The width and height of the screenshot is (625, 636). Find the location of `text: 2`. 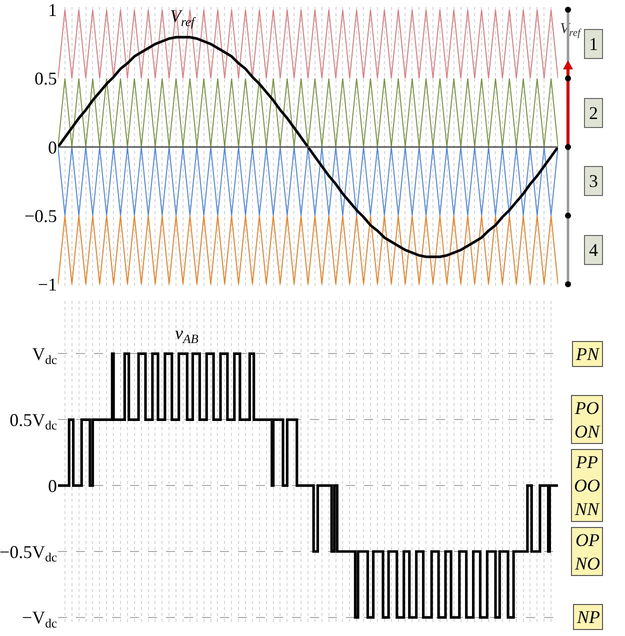

text: 2 is located at coordinates (593, 113).